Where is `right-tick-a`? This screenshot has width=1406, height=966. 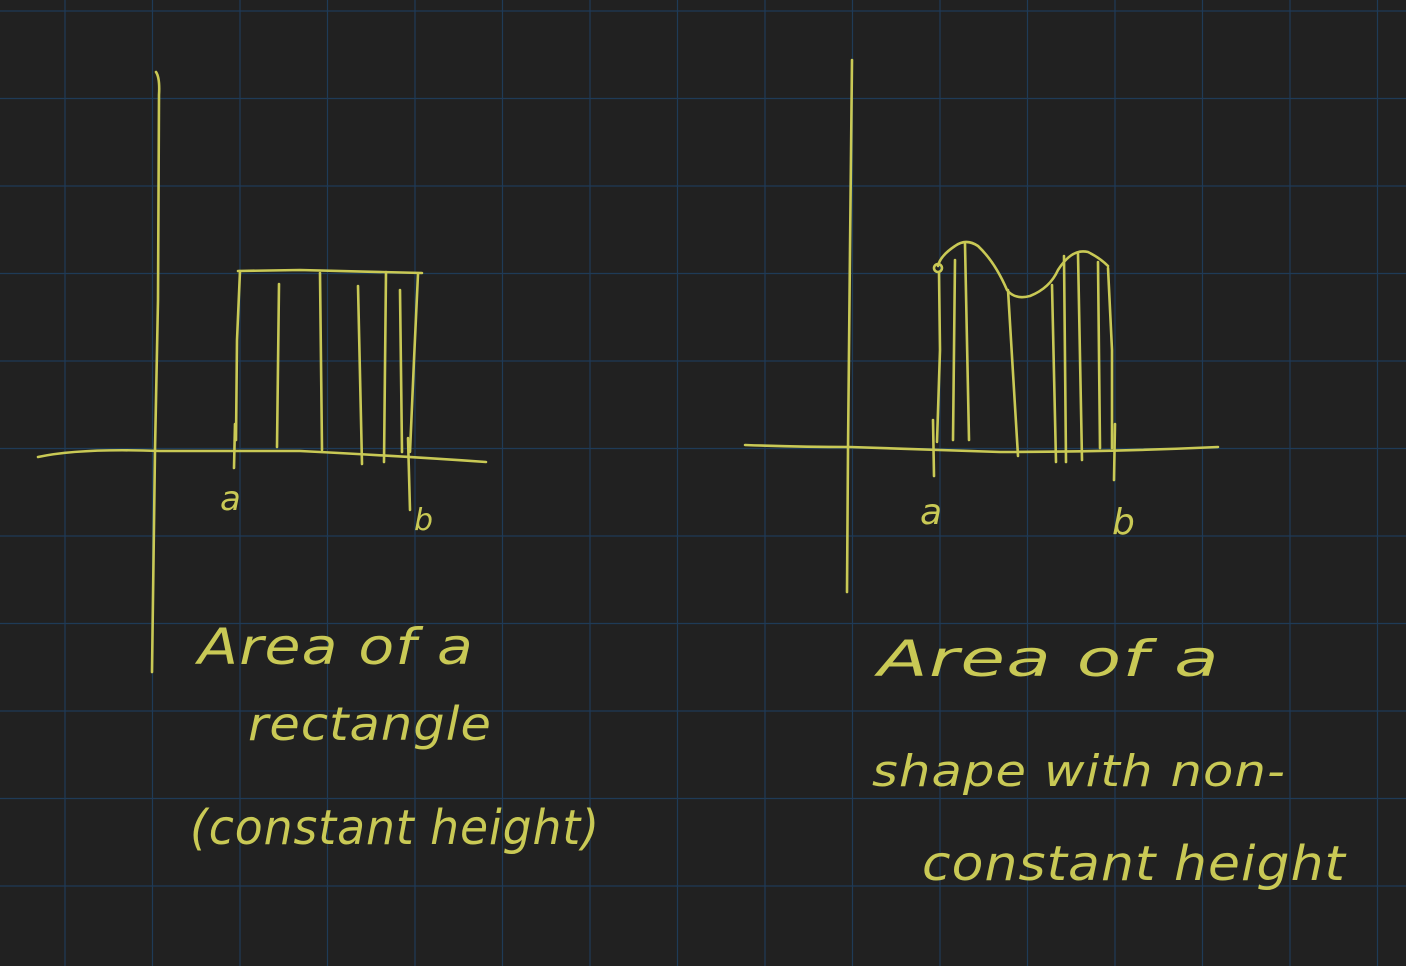
right-tick-a is located at coordinates (933, 448).